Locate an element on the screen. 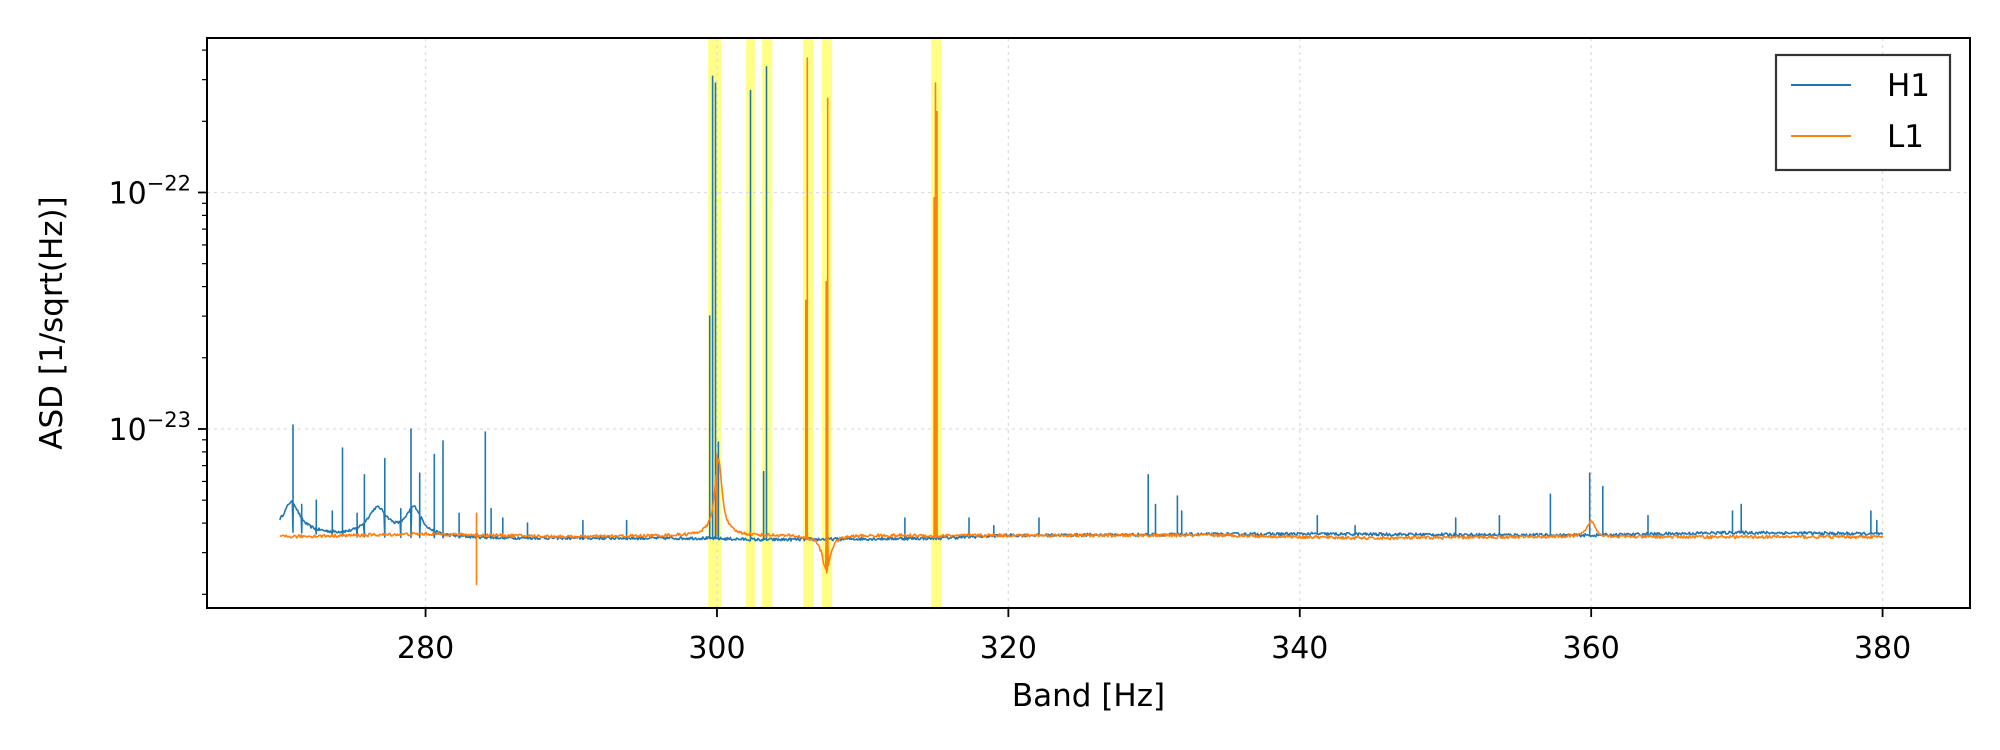  x-tick-label: 360 is located at coordinates (1591, 648).